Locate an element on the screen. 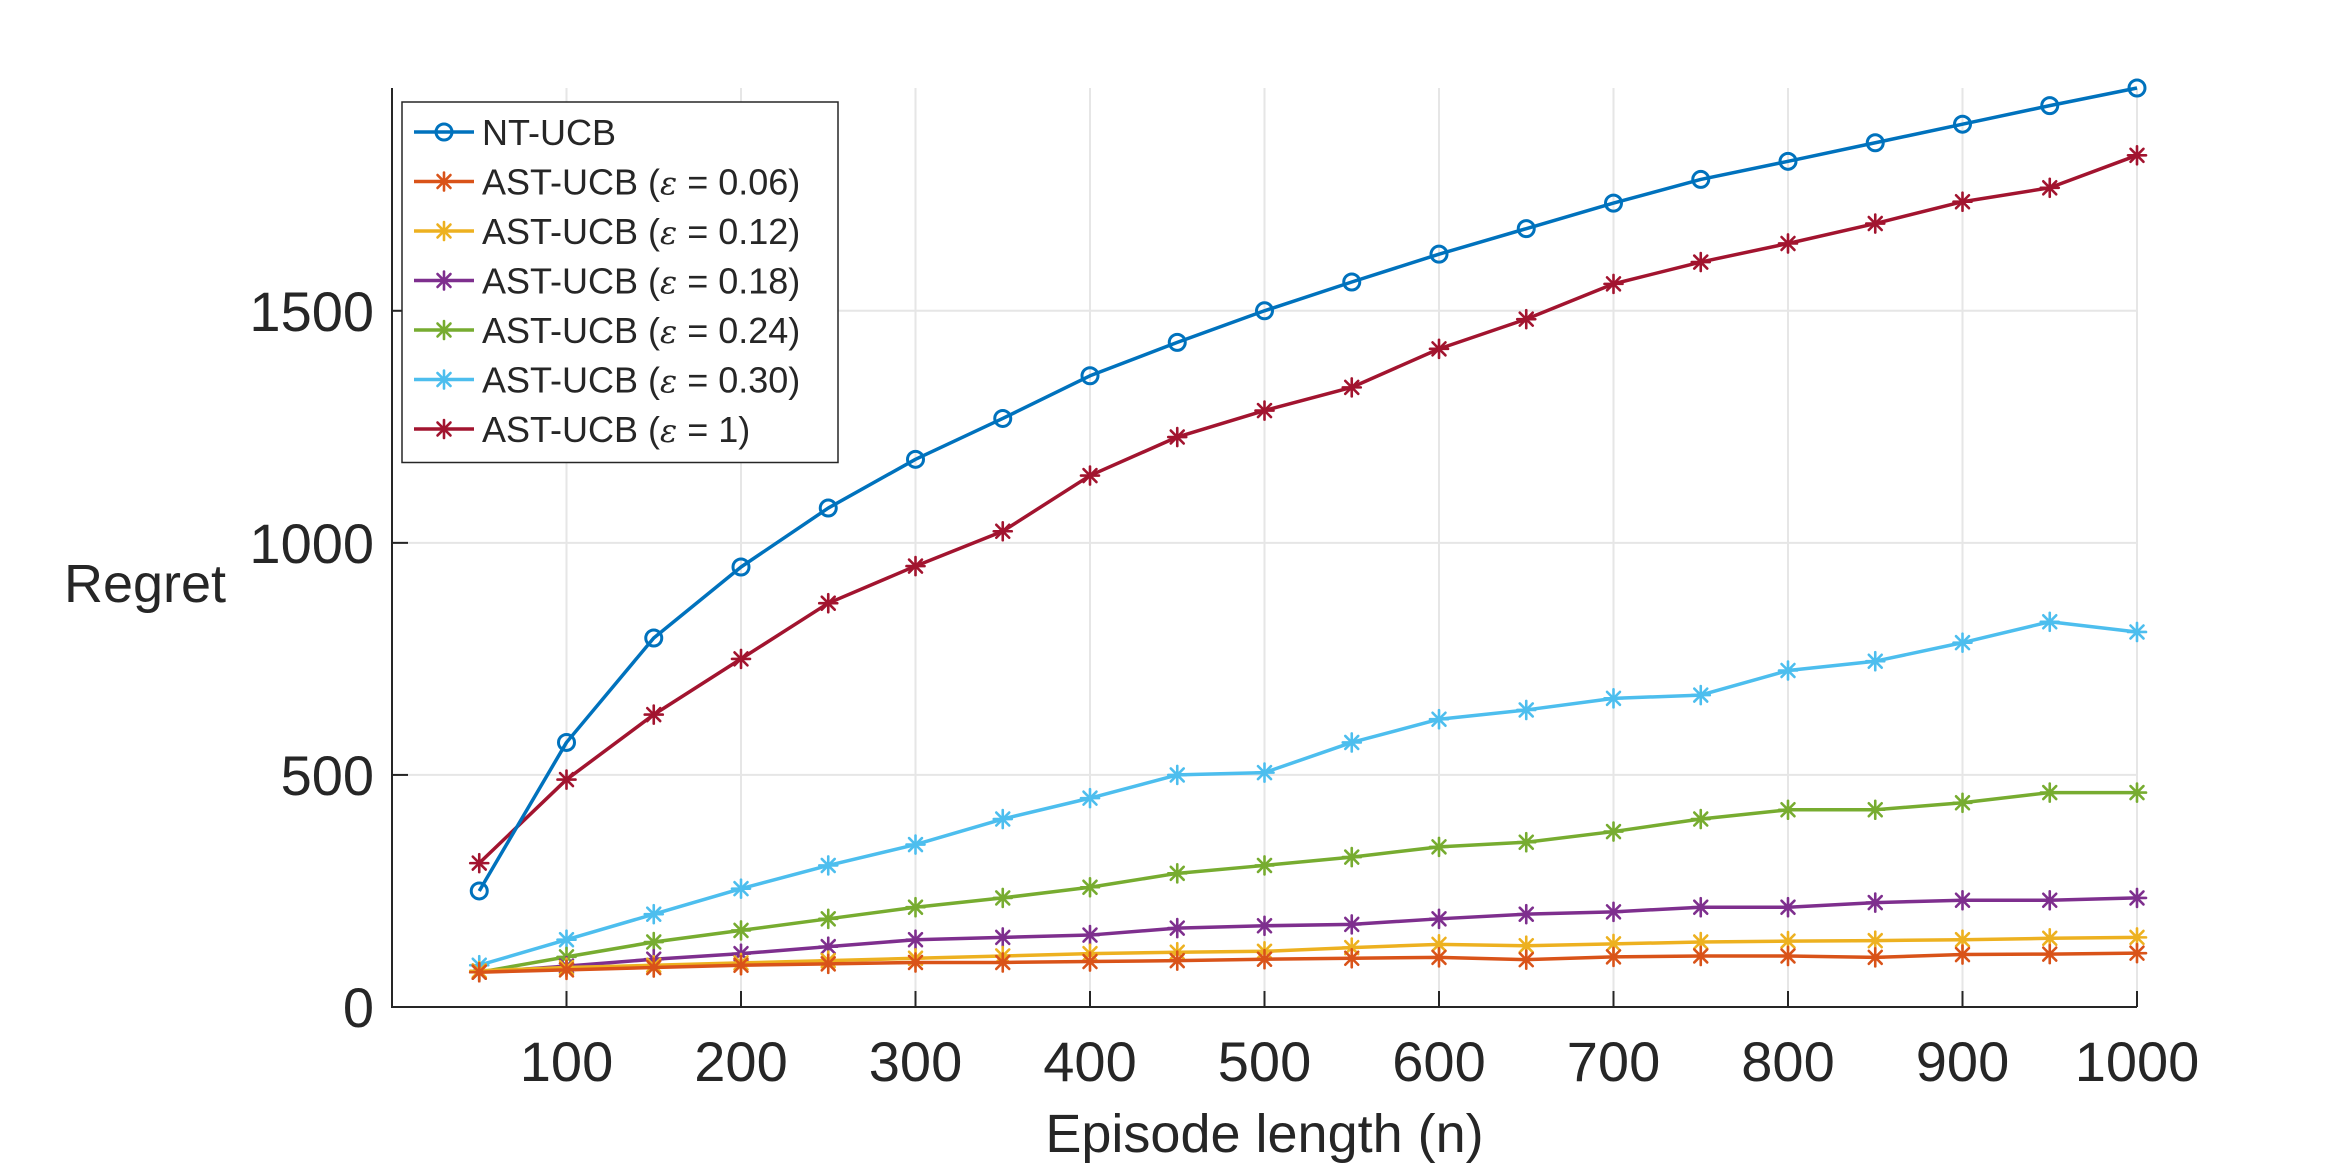 The image size is (2330, 1172). y-tick-label: 500 is located at coordinates (327, 775).